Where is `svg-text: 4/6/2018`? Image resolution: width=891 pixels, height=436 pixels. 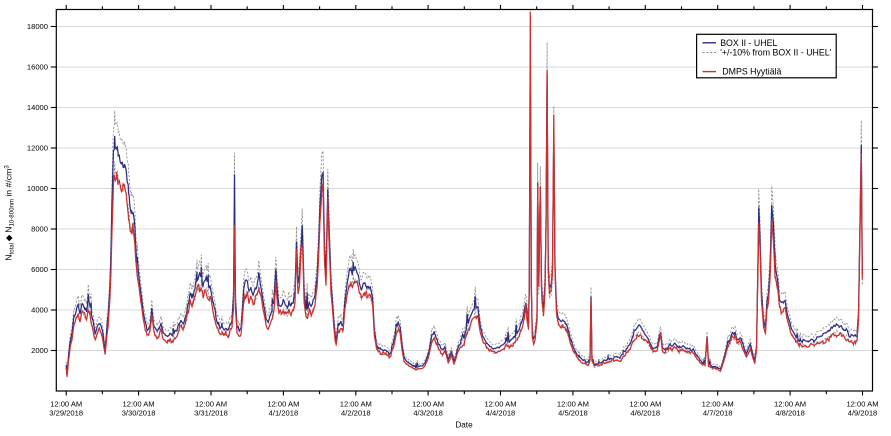
svg-text: 4/6/2018 is located at coordinates (646, 413).